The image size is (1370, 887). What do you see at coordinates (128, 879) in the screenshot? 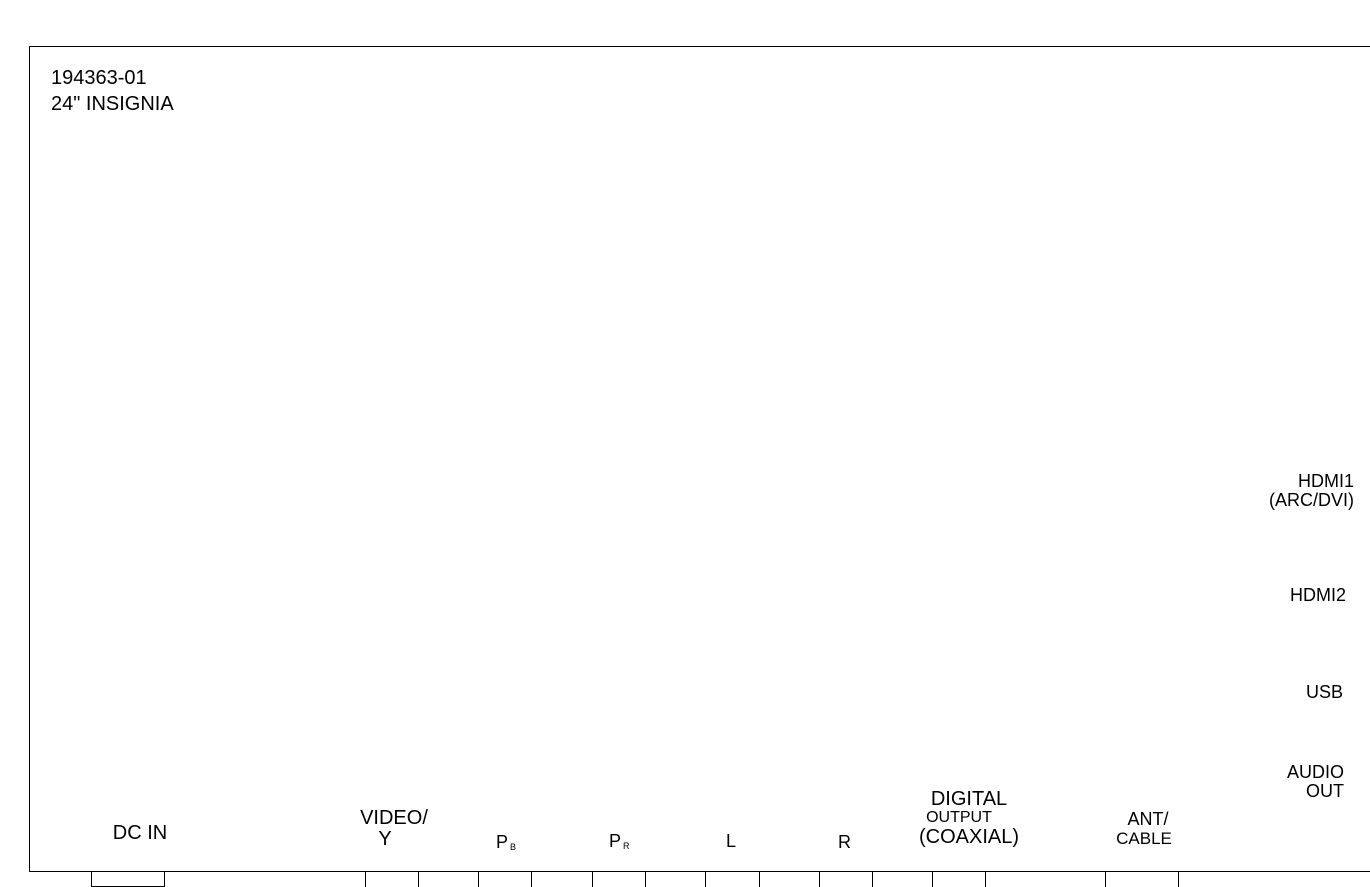
I see `dc-in-connector` at bounding box center [128, 879].